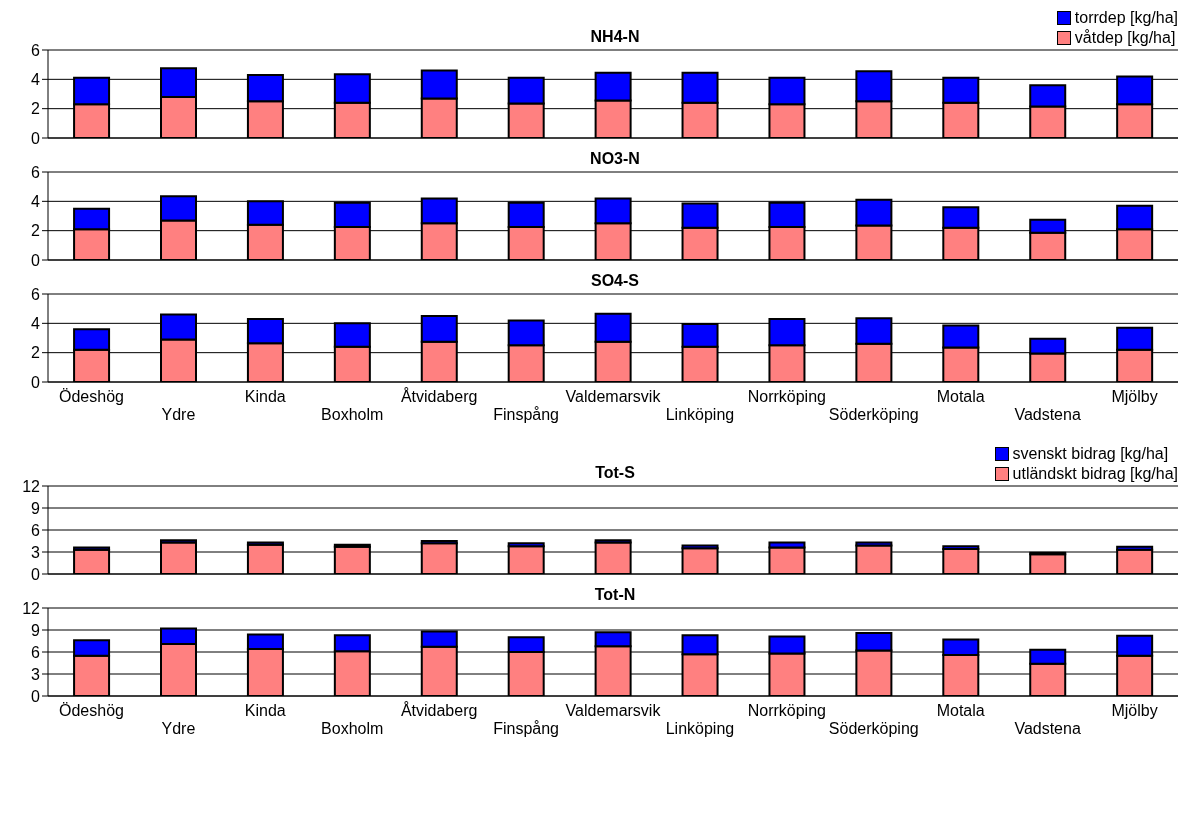 This screenshot has width=1190, height=816. I want to click on chart-title: Tot-S, so click(615, 472).